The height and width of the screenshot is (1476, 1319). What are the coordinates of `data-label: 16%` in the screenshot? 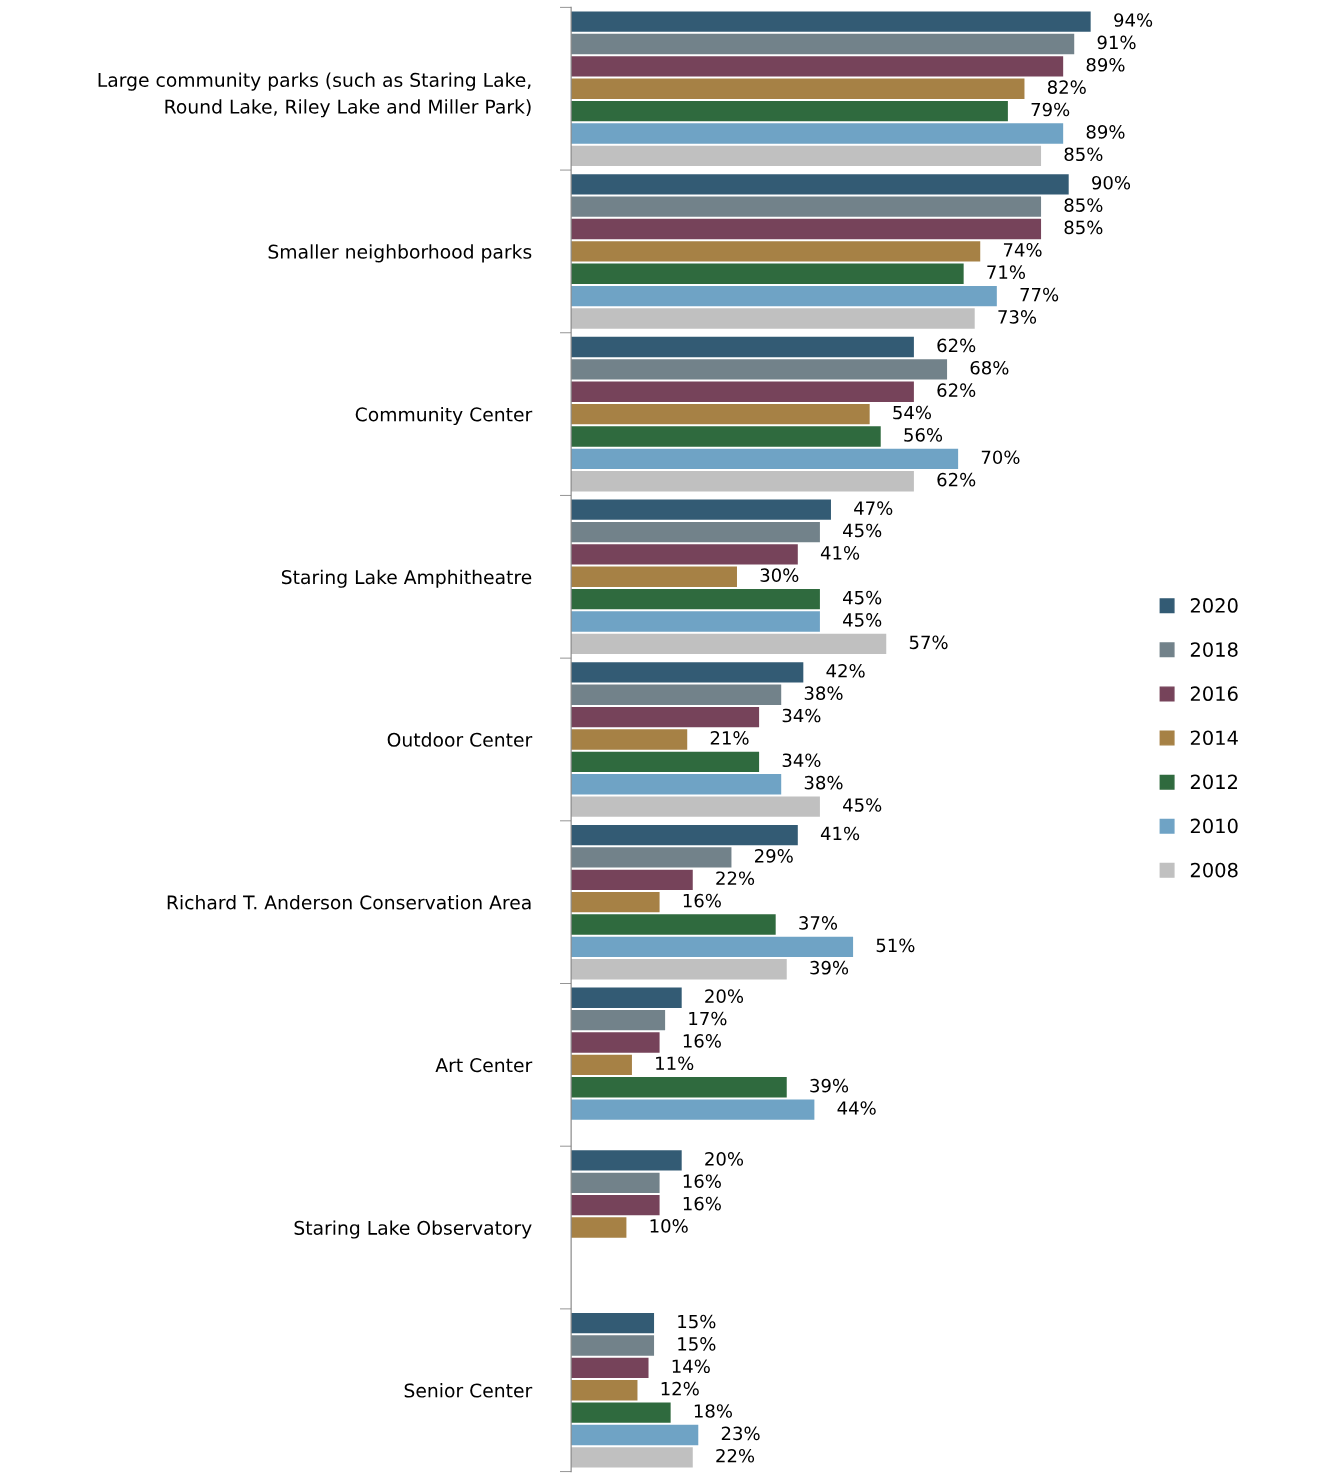 It's located at (702, 1041).